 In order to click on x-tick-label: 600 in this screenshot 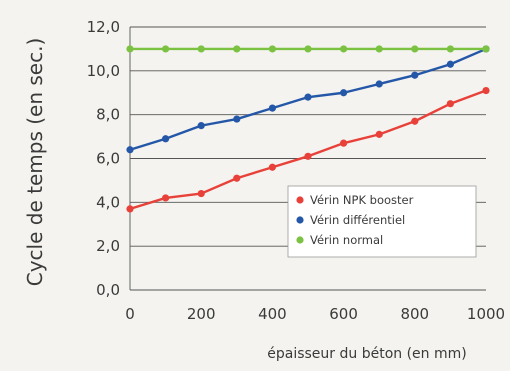, I will do `click(343, 314)`.